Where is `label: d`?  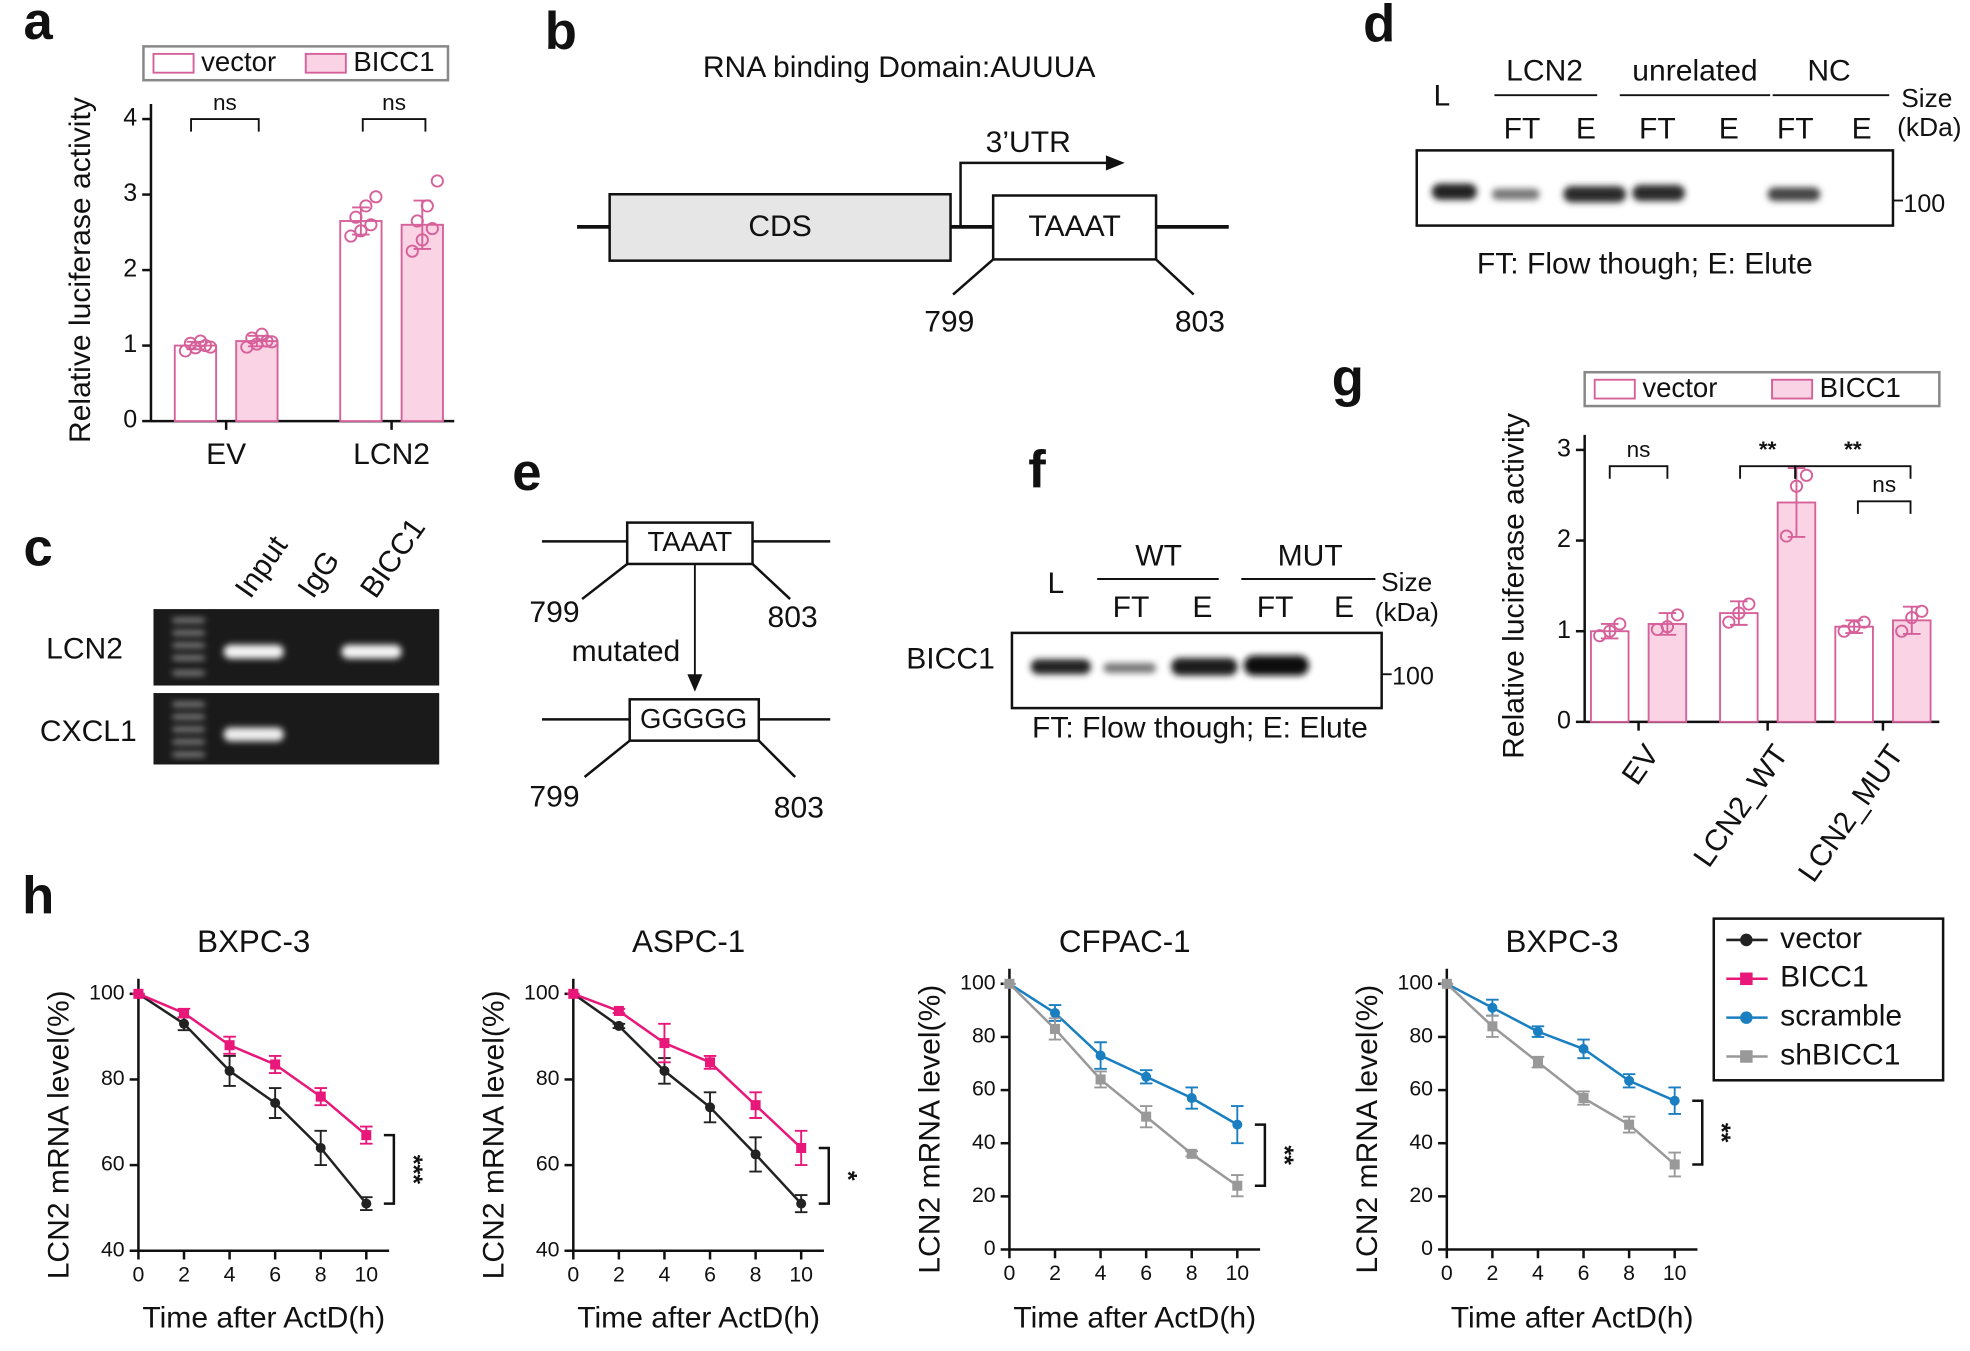 label: d is located at coordinates (1379, 26).